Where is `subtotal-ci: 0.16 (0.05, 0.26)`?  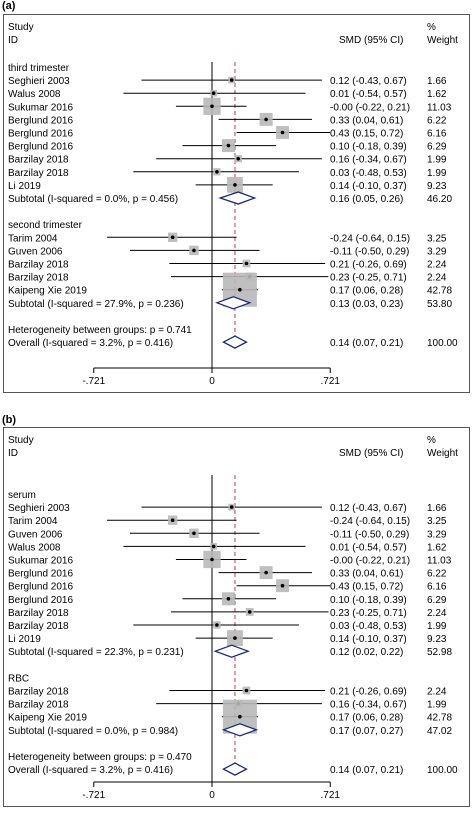
subtotal-ci: 0.16 (0.05, 0.26) is located at coordinates (366, 199).